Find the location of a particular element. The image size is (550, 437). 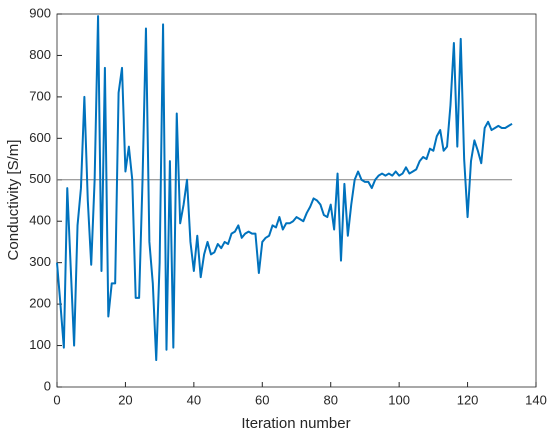

y-axis-title: Conductivity [S/m] is located at coordinates (13, 200).